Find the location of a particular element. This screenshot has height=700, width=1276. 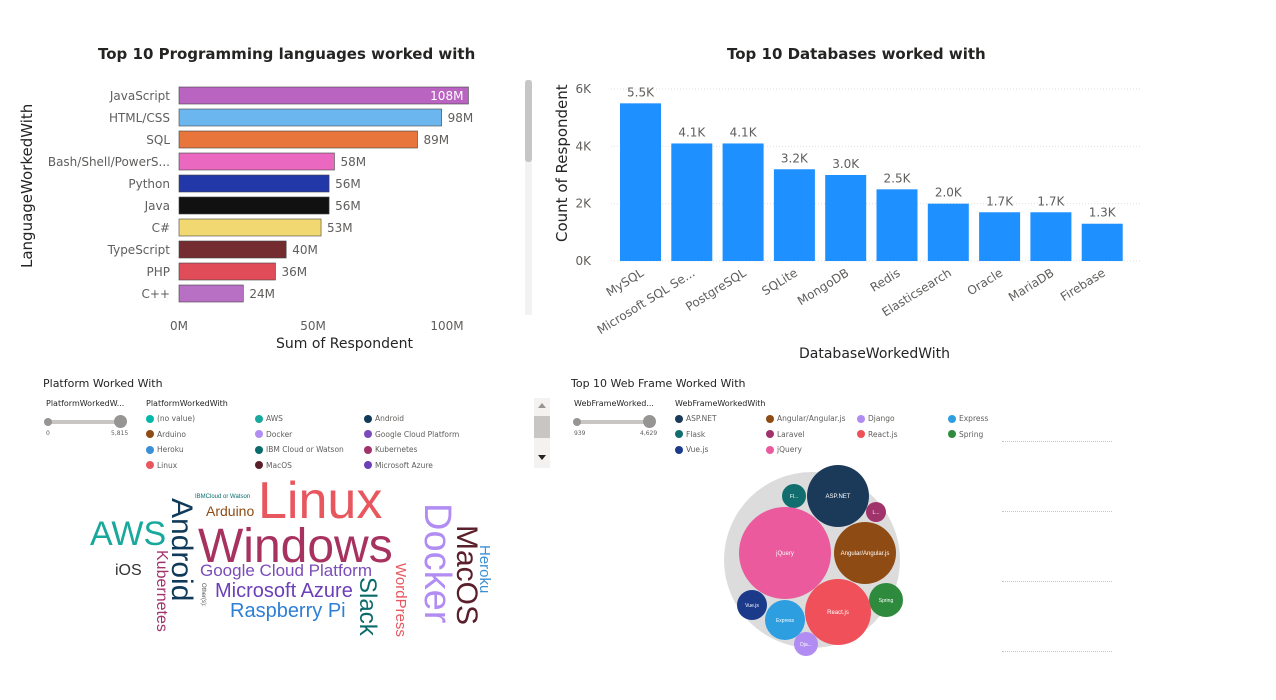

webframe-legend-item: React.js is located at coordinates (877, 434).